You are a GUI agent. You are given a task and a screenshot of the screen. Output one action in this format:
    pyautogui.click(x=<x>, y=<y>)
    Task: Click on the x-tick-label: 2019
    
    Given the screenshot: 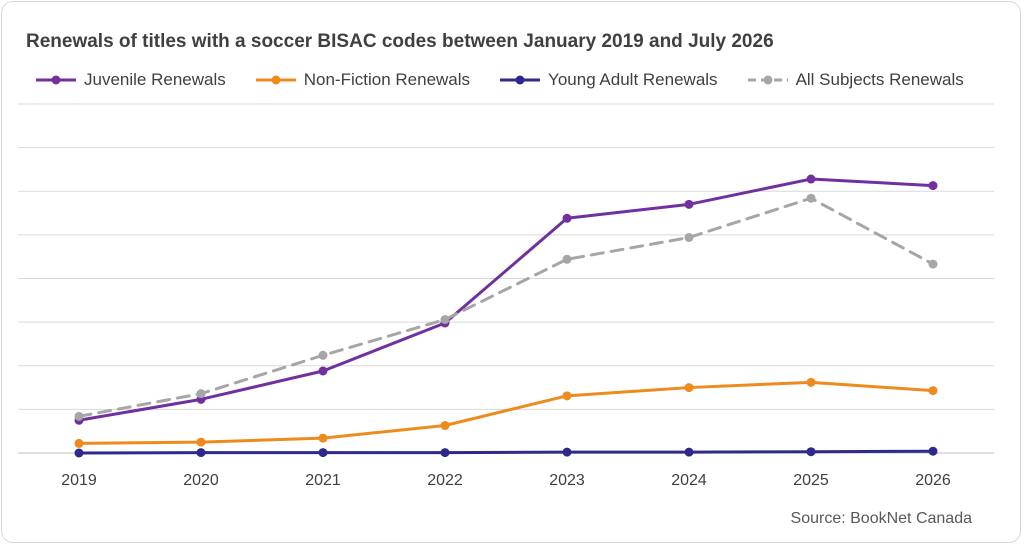 What is the action you would take?
    pyautogui.click(x=79, y=480)
    